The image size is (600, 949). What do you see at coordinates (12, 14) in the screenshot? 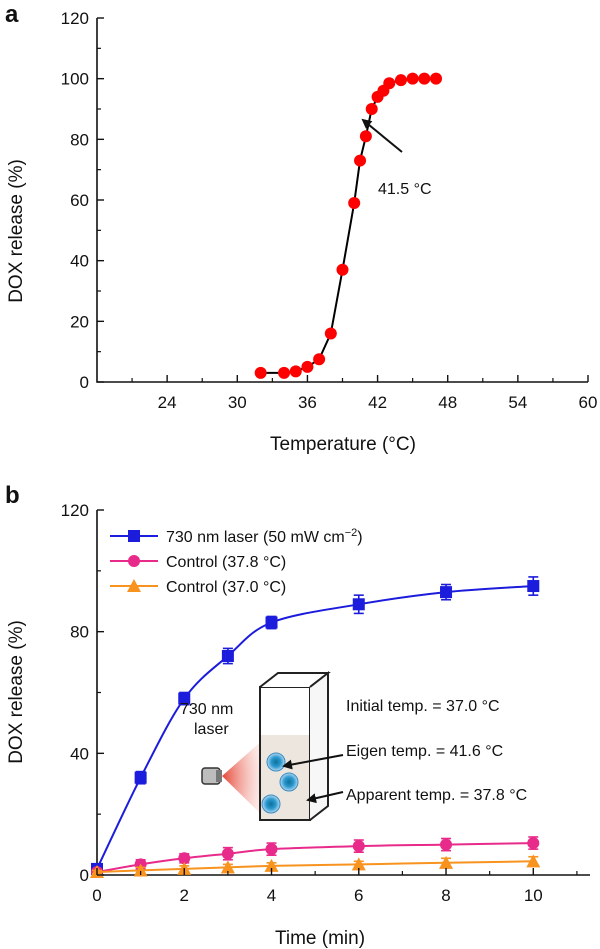
I see `panel-a-letter: a` at bounding box center [12, 14].